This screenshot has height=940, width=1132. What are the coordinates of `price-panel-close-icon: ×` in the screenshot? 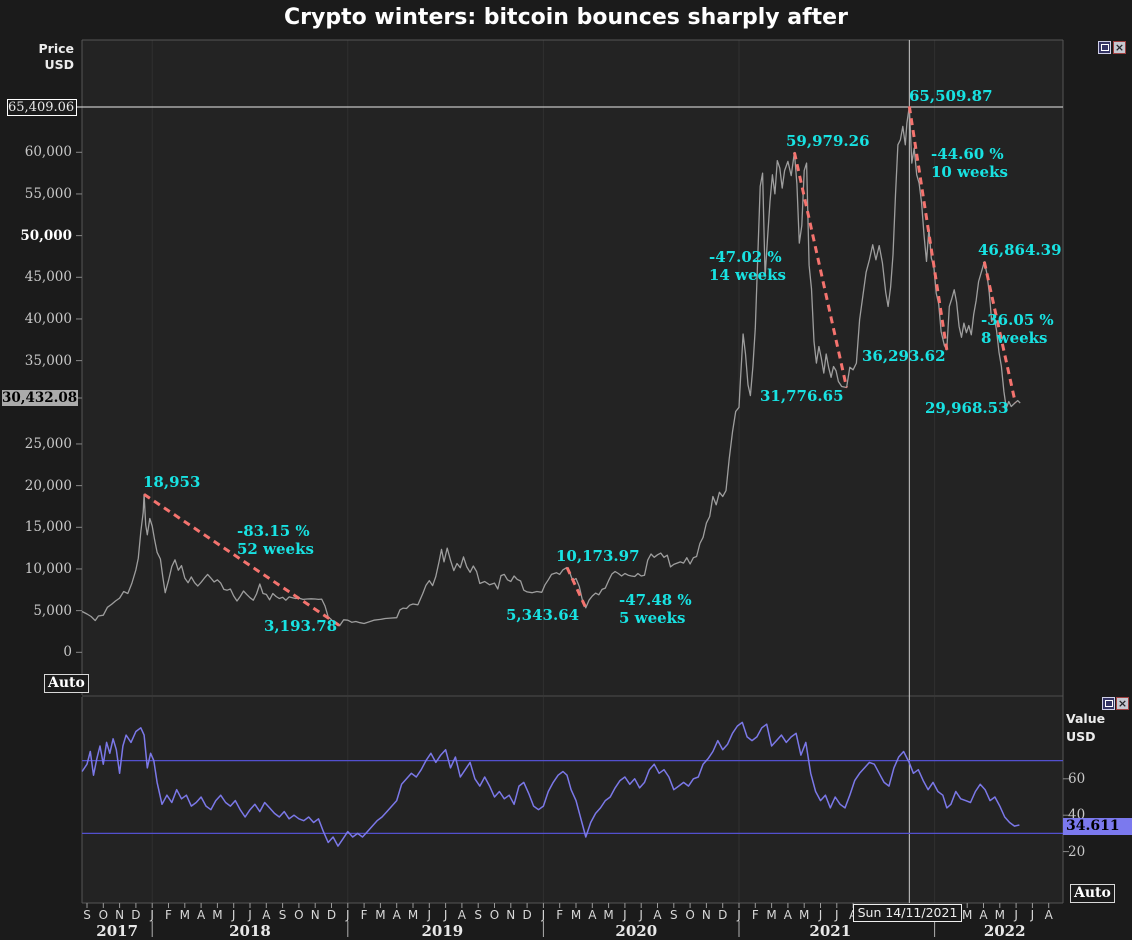 It's located at (1119, 47).